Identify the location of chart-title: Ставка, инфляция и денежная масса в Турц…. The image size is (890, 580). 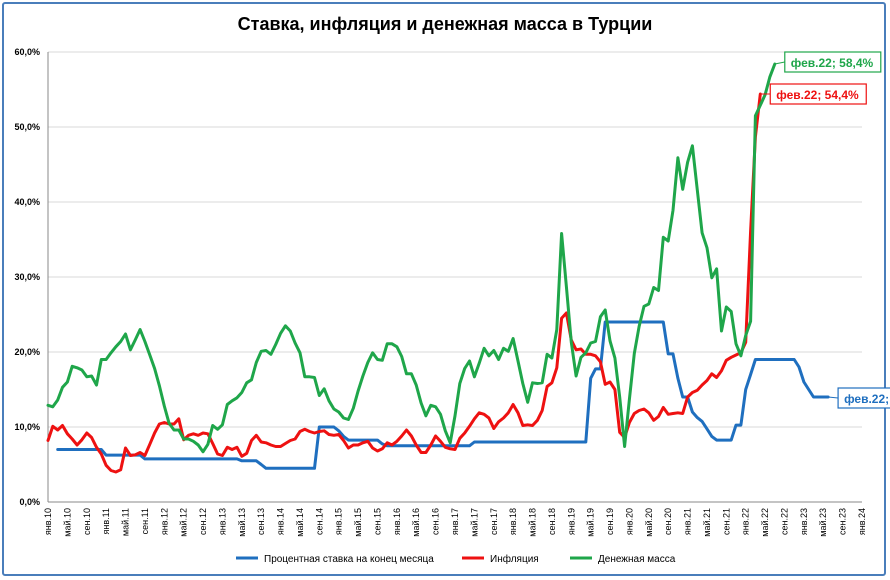
(445, 24).